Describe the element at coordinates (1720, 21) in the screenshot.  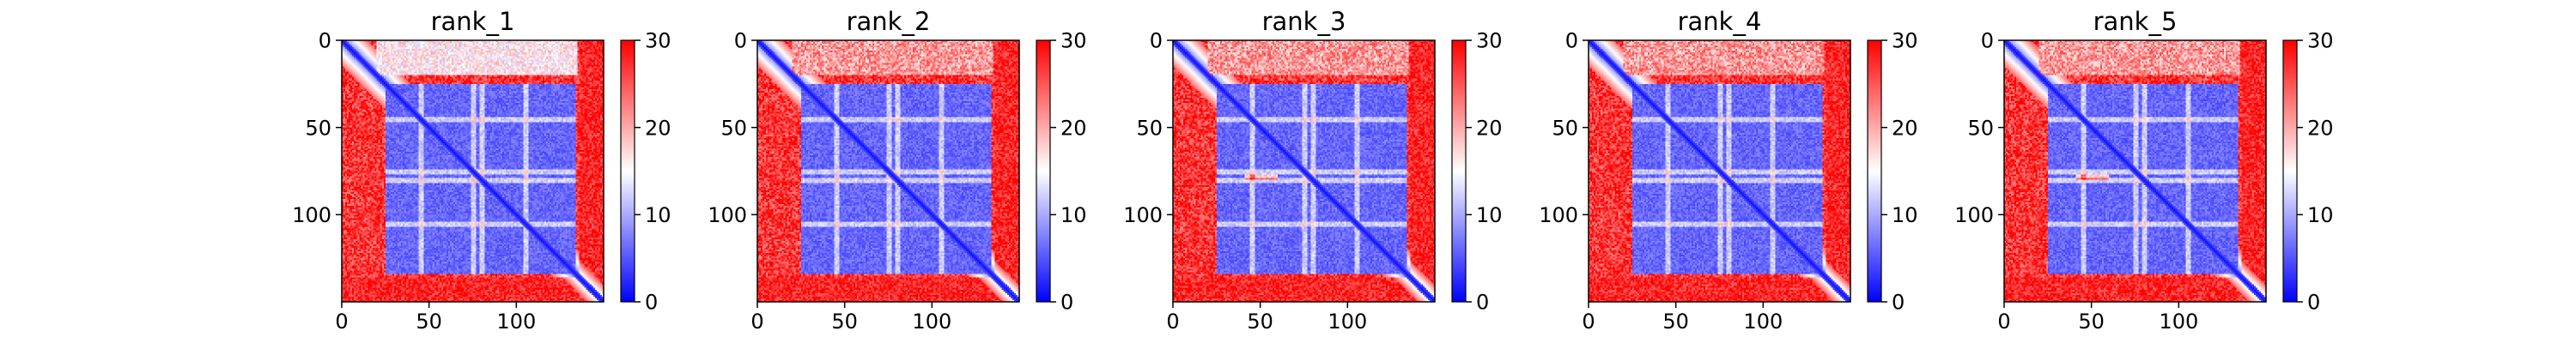
I see `panel-title: rank_4` at that location.